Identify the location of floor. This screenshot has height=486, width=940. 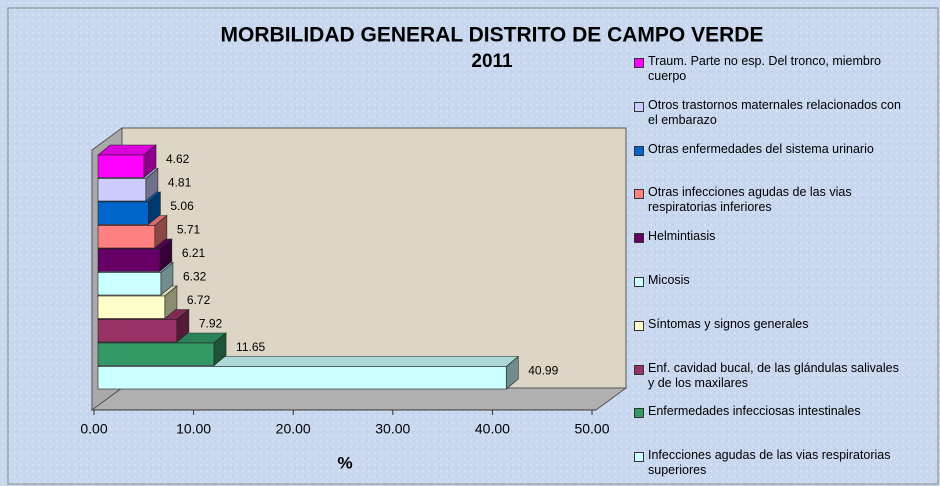
(359, 399).